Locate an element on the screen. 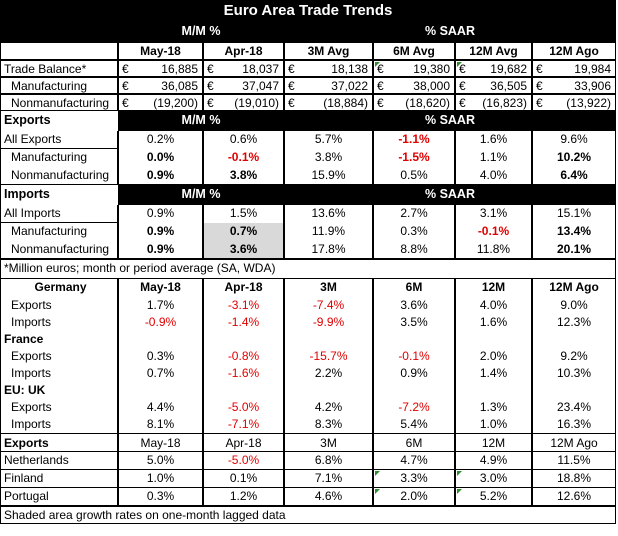  currency-cell: €38,000 is located at coordinates (414, 85).